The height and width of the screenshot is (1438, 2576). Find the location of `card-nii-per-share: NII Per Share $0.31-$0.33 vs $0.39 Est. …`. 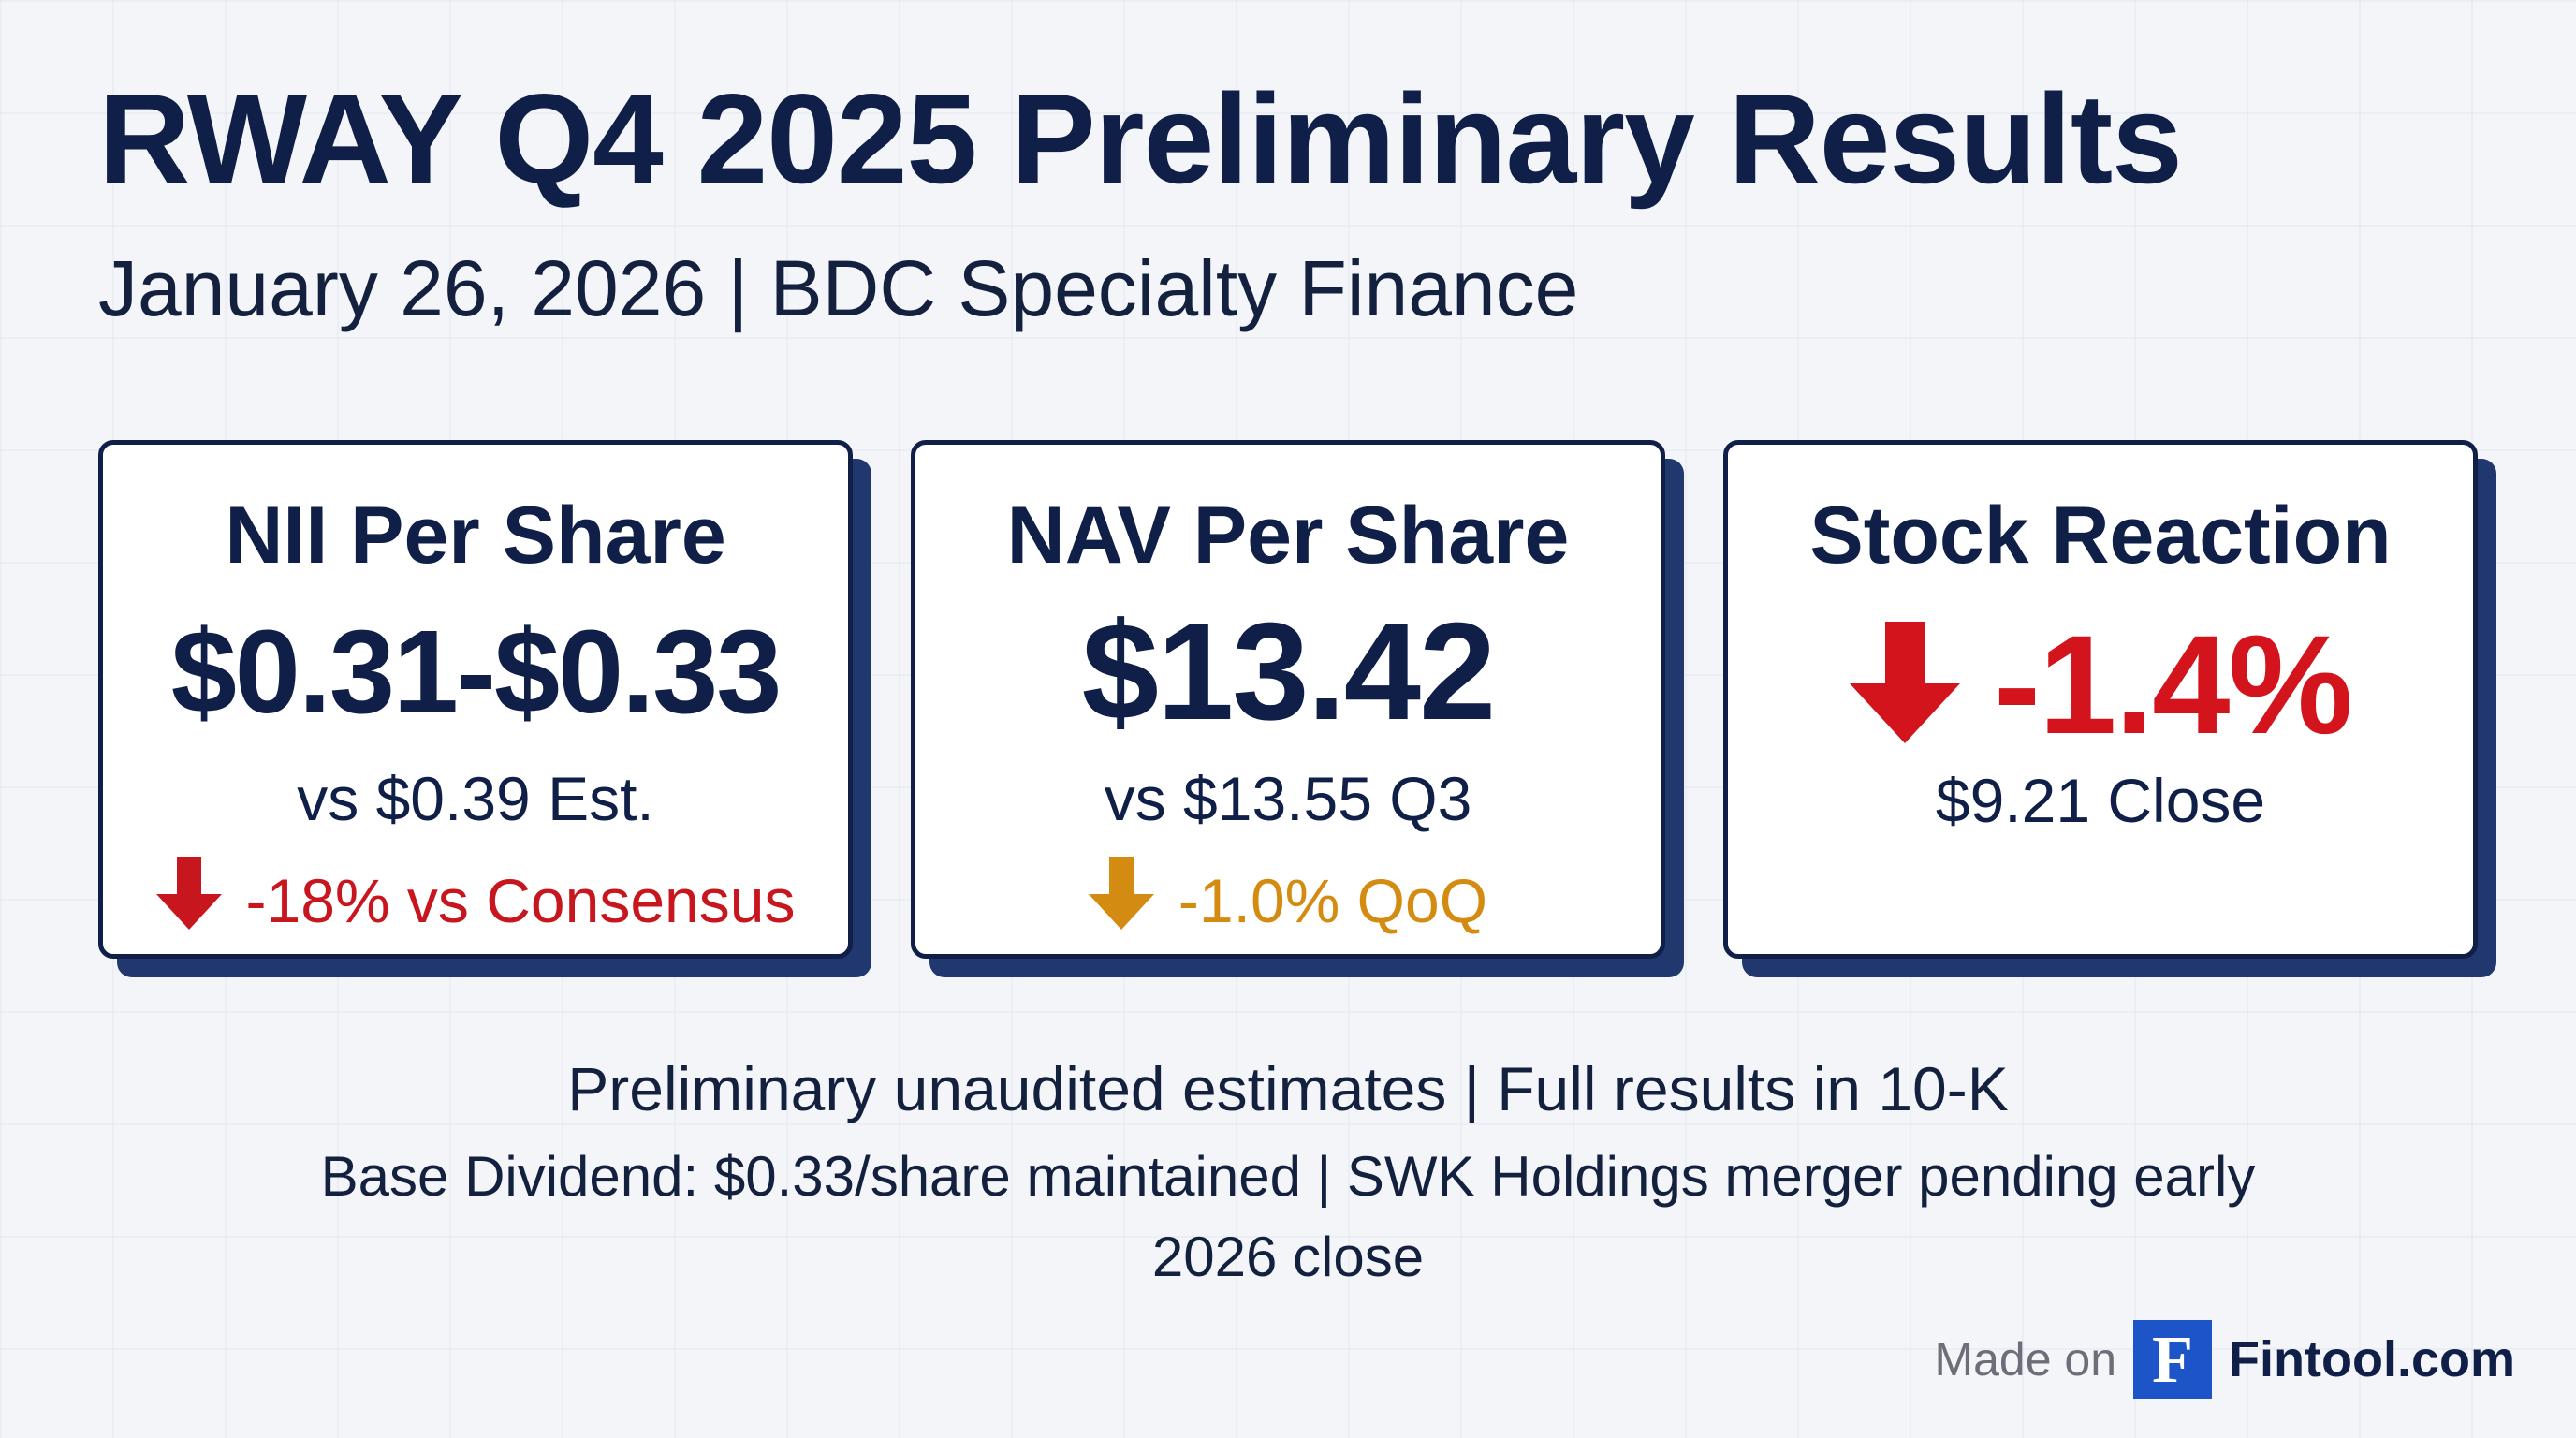

card-nii-per-share: NII Per Share $0.31-$0.33 vs $0.39 Est. … is located at coordinates (484, 708).